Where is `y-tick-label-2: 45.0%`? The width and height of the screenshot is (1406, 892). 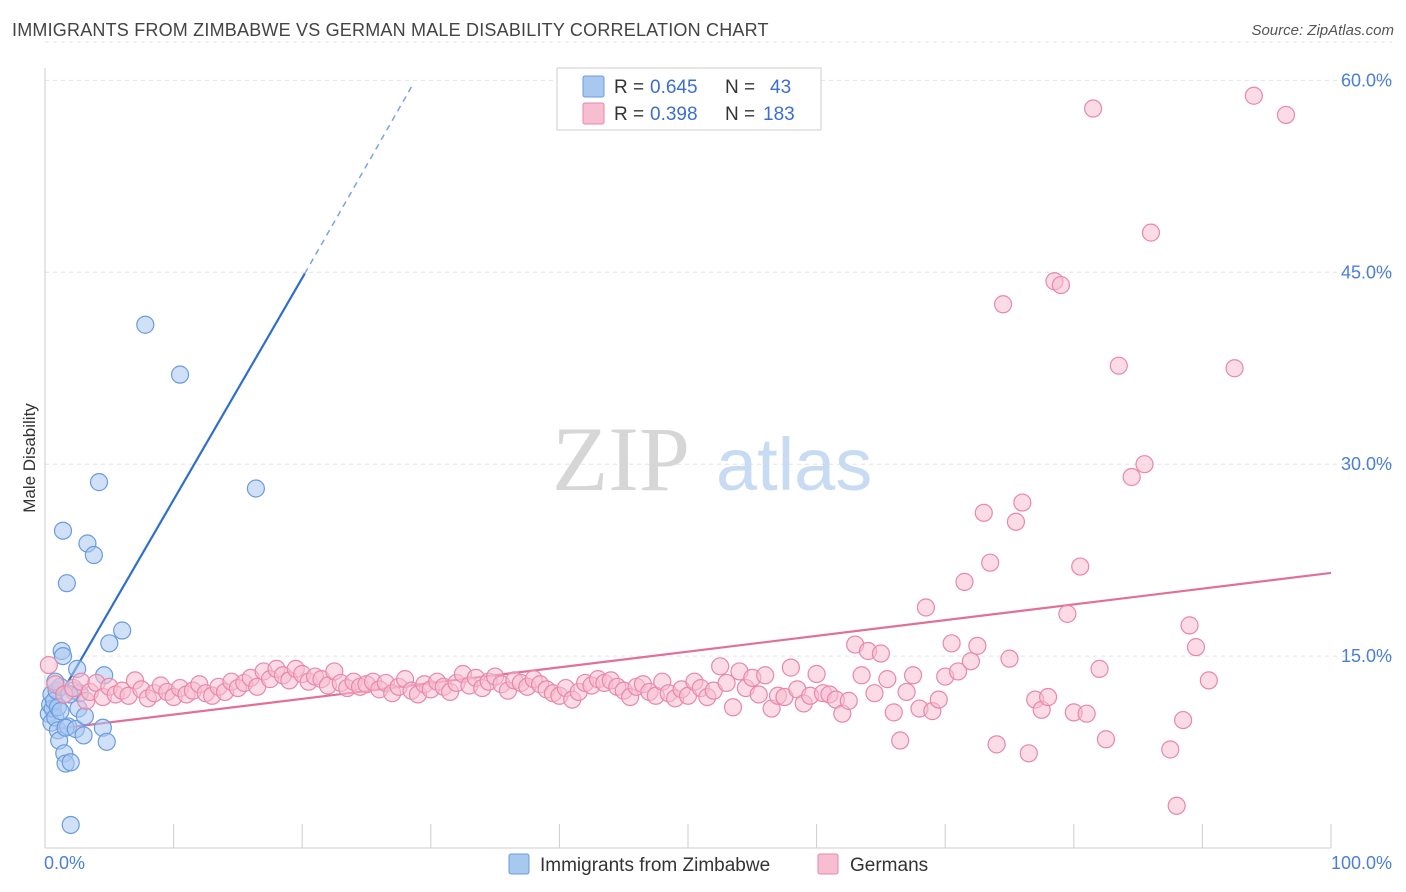
y-tick-label-2: 45.0% is located at coordinates (1366, 272).